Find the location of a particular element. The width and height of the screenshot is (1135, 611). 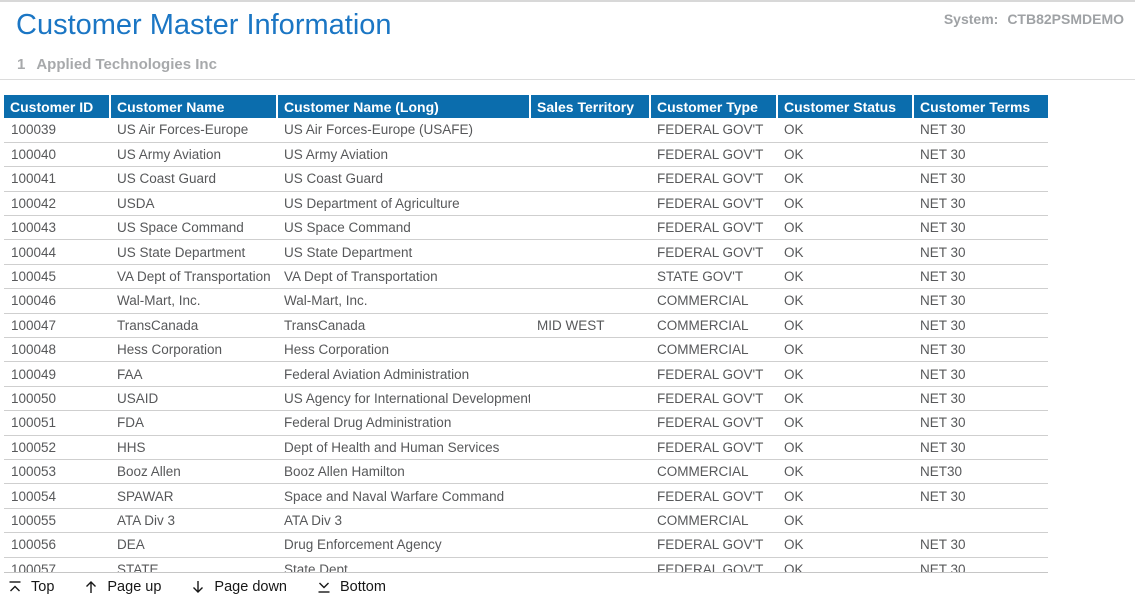

table-cell: 100055 is located at coordinates (57, 520).